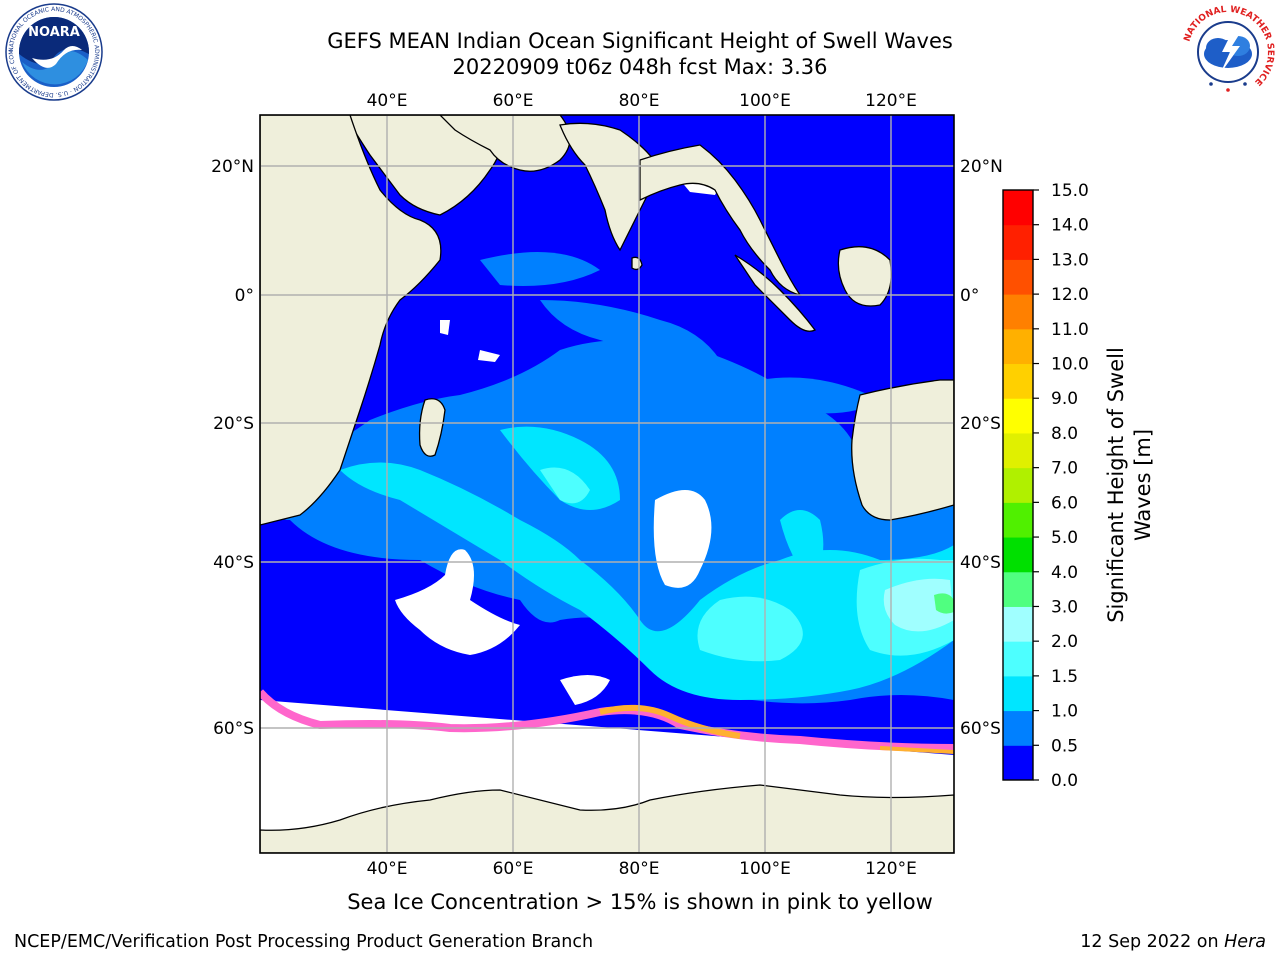 The width and height of the screenshot is (1280, 960). Describe the element at coordinates (1070, 226) in the screenshot. I see `colorbar-tick-label: 14.0` at that location.